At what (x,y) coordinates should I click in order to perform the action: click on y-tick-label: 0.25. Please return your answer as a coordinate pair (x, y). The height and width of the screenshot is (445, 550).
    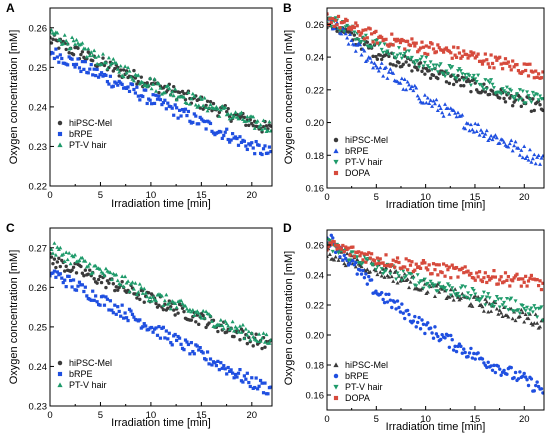
    Looking at the image, I should click on (38, 327).